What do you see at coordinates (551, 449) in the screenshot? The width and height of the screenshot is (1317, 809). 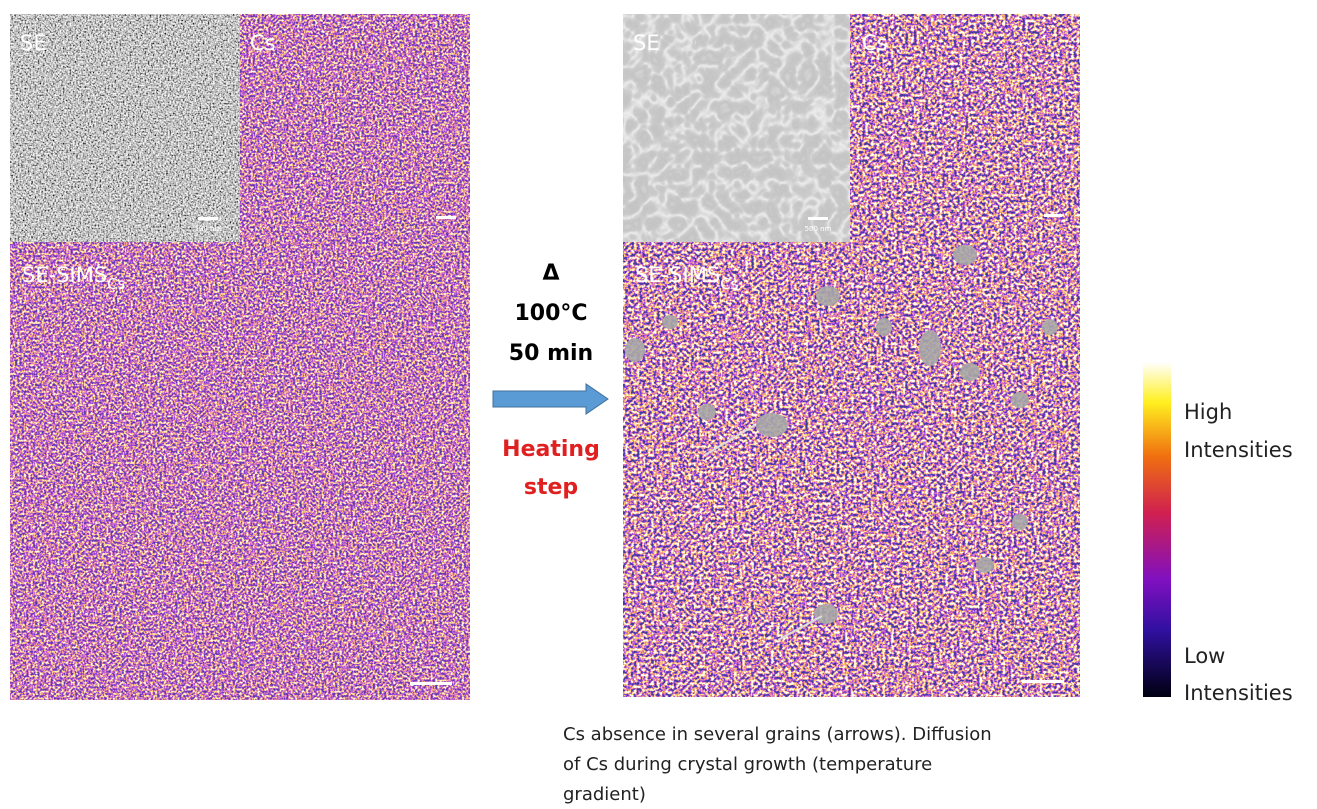 I see `heating: Heating` at bounding box center [551, 449].